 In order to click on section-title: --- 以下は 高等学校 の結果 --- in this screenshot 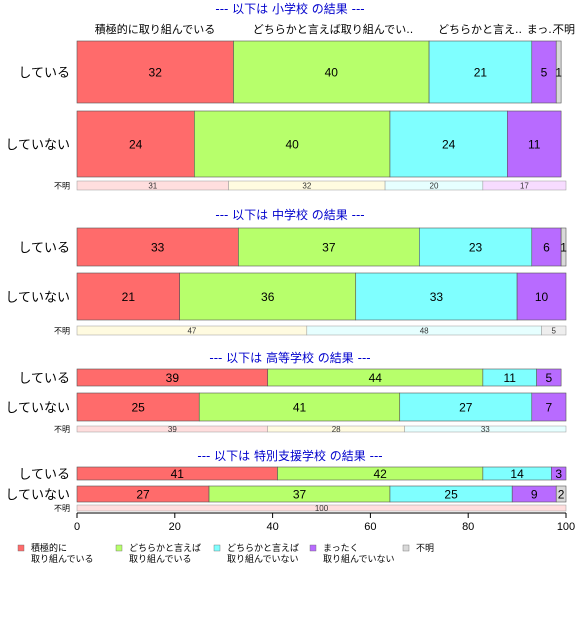, I will do `click(289, 357)`.